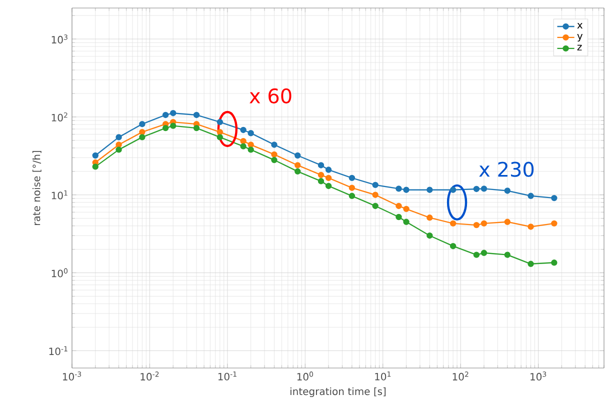 Image resolution: width=610 pixels, height=416 pixels. Describe the element at coordinates (60, 195) in the screenshot. I see `y-tick-label: 10$^{1}$` at that location.